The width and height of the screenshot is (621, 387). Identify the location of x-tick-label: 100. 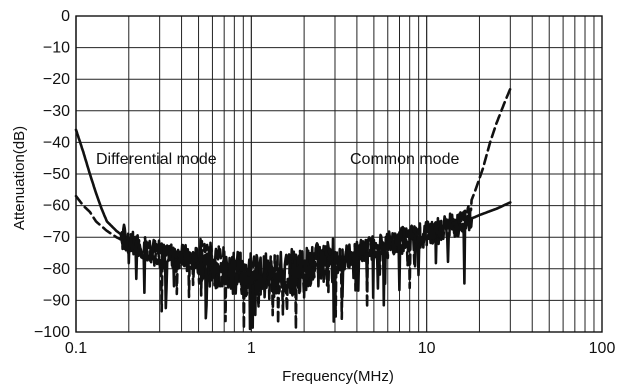
(602, 348).